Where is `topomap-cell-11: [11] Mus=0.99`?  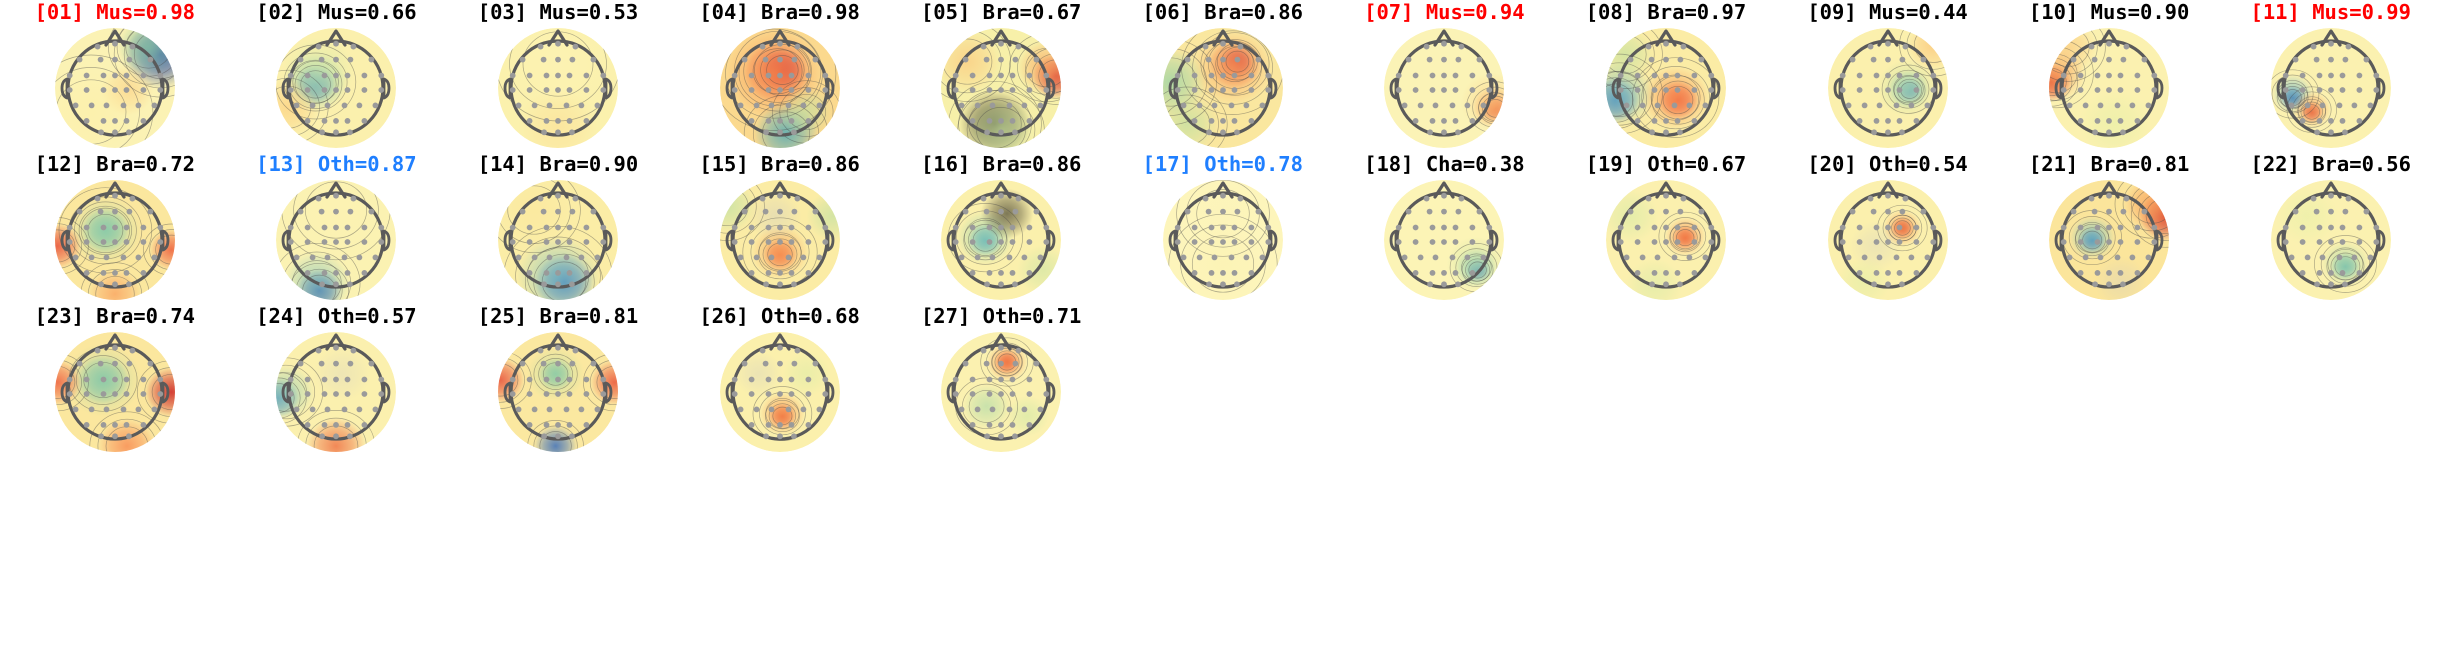 topomap-cell-11: [11] Mus=0.99 is located at coordinates (2329, 76).